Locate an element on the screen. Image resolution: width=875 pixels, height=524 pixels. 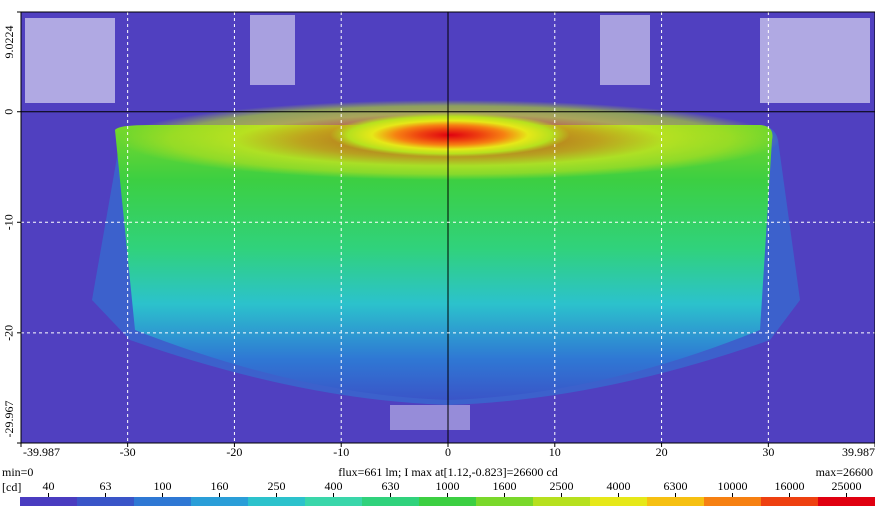
x-tick-label: 20 is located at coordinates (662, 452).